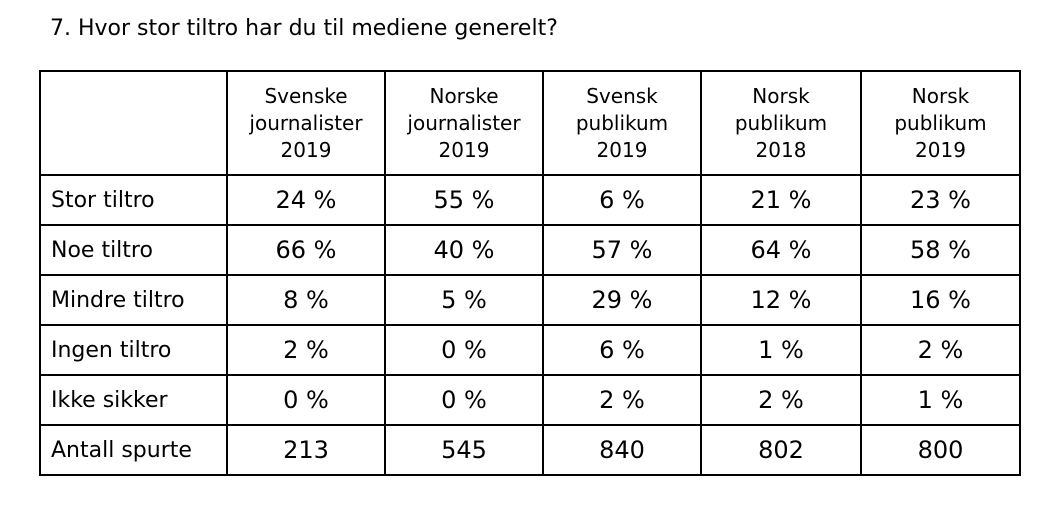 This screenshot has height=512, width=1058. What do you see at coordinates (464, 450) in the screenshot?
I see `table-cell: 545` at bounding box center [464, 450].